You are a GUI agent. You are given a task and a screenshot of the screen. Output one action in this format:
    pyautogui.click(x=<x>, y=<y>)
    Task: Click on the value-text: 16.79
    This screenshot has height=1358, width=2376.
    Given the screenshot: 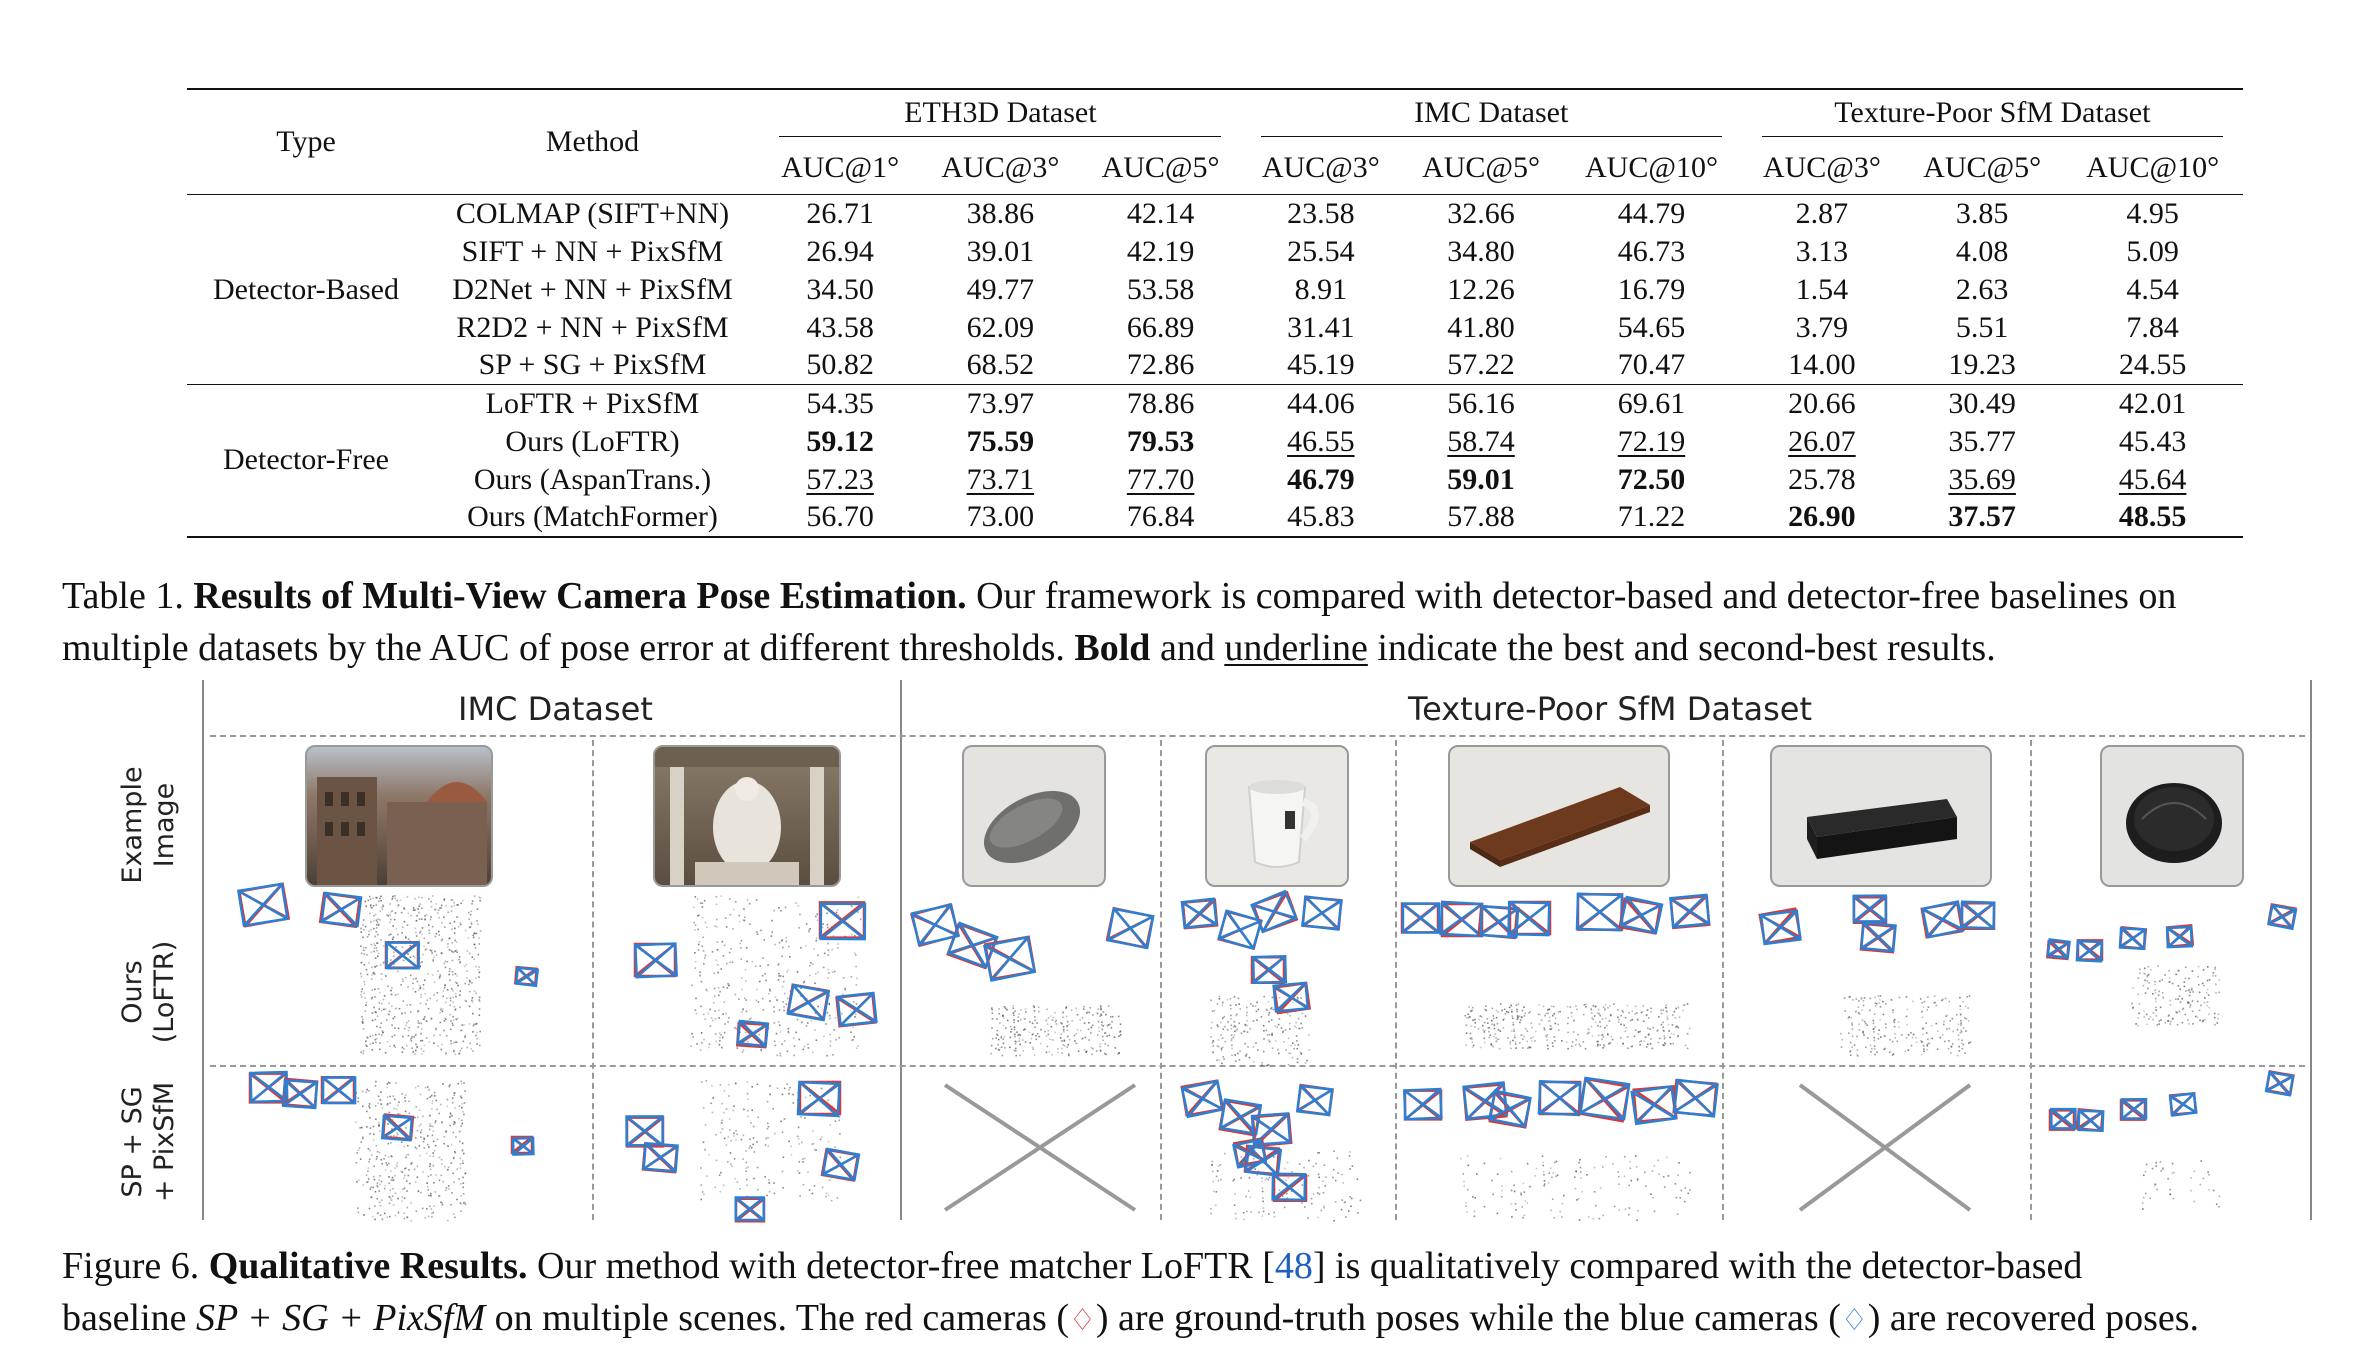 What is the action you would take?
    pyautogui.click(x=1651, y=289)
    